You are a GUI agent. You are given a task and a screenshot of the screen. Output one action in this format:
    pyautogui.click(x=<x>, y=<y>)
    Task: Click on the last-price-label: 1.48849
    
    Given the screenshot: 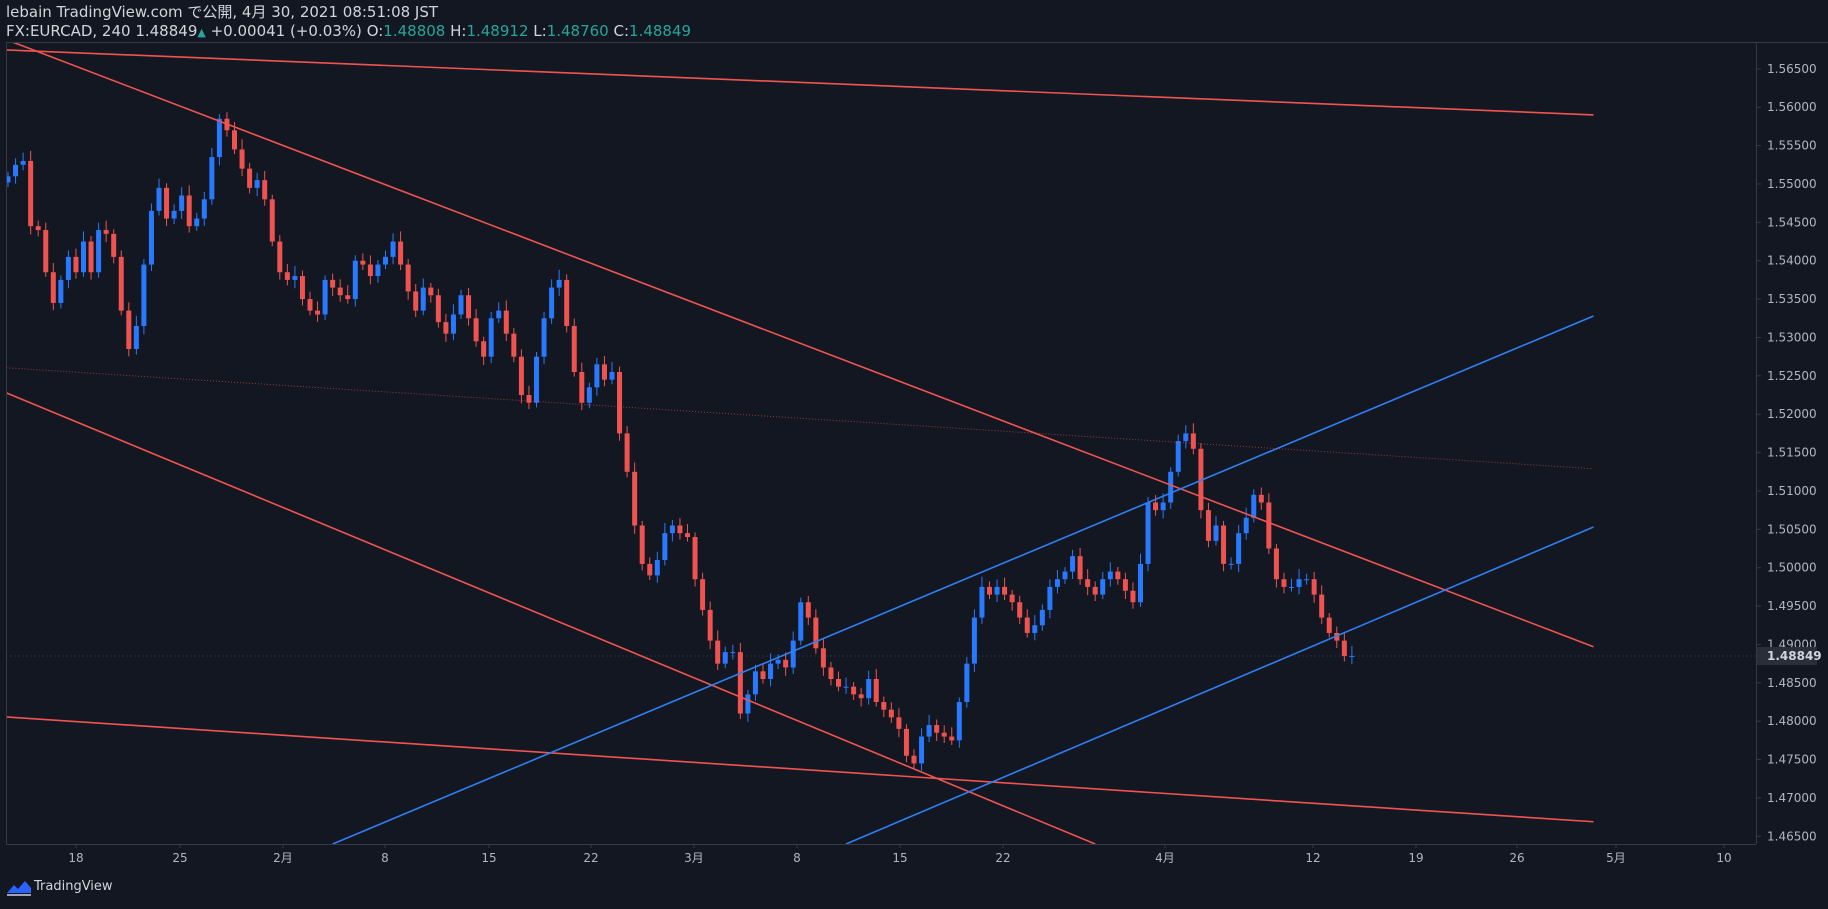 What is the action you would take?
    pyautogui.click(x=1794, y=656)
    